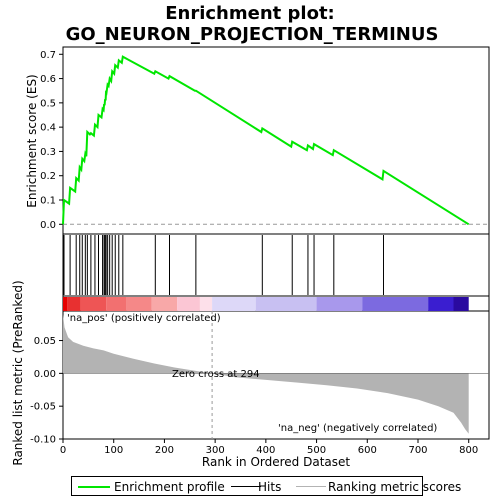  Describe the element at coordinates (48, 176) in the screenshot. I see `es-tick-label: 0.2` at that location.